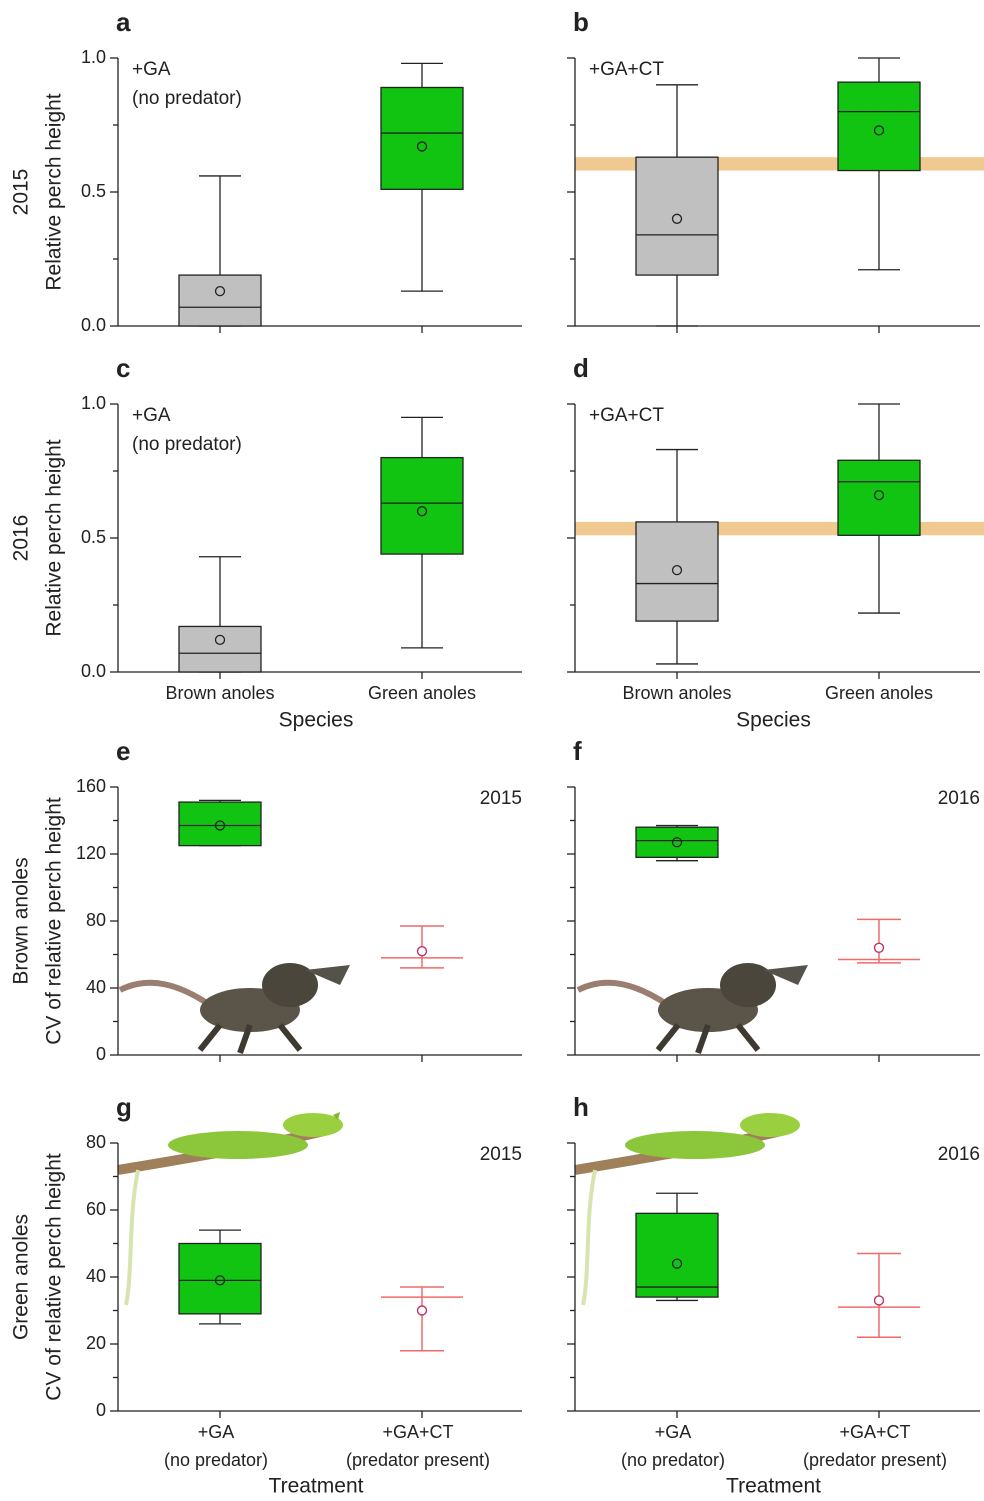  Describe the element at coordinates (21, 920) in the screenshot. I see `row-label: Brown anoles` at that location.